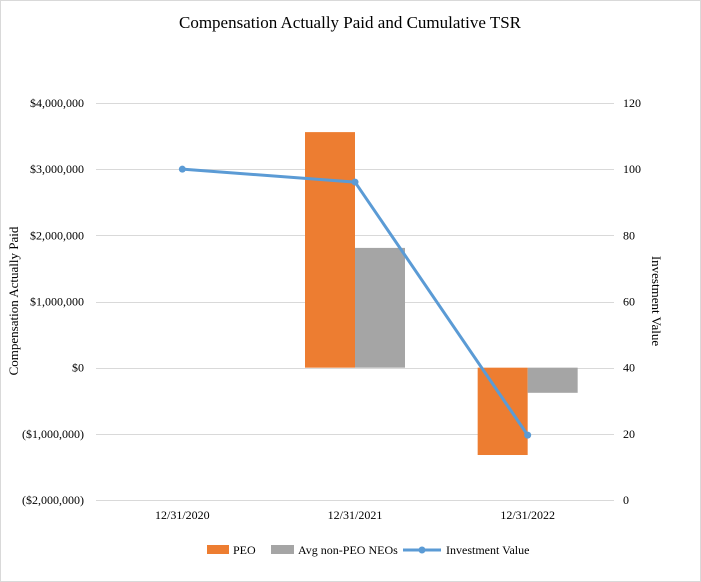 The height and width of the screenshot is (582, 701). Describe the element at coordinates (57, 235) in the screenshot. I see `y-tick-label: $2,000,000` at that location.